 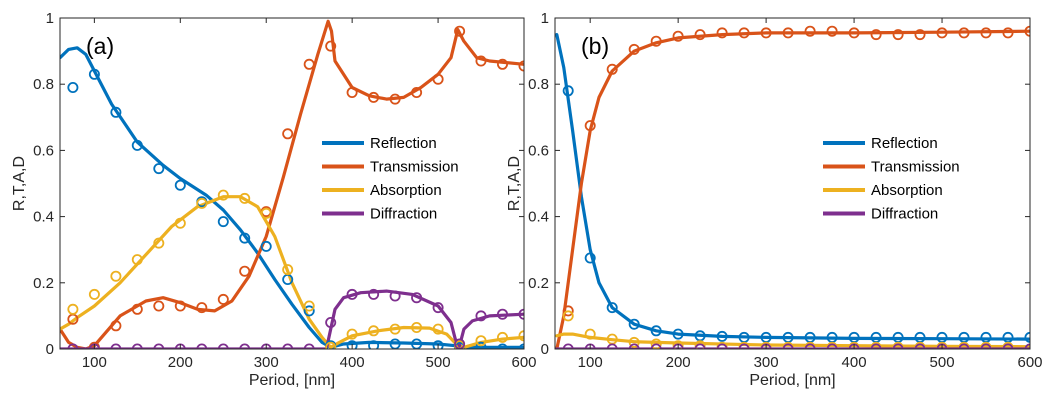 I want to click on y-axis-label: R,T,A,D, so click(x=19, y=183).